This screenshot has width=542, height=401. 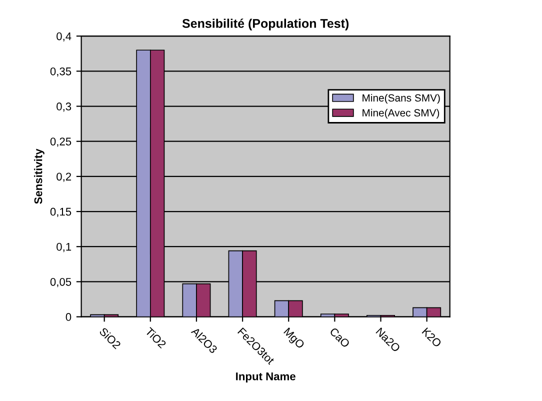 What do you see at coordinates (61, 212) in the screenshot?
I see `y-tick-label: 0,15` at bounding box center [61, 212].